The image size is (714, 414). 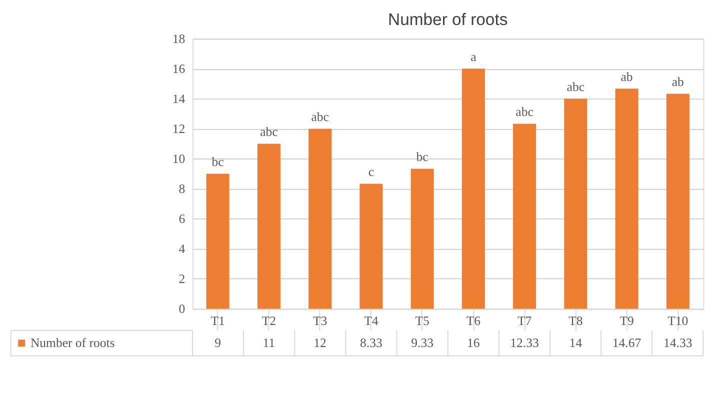 What do you see at coordinates (371, 171) in the screenshot?
I see `annotation: c` at bounding box center [371, 171].